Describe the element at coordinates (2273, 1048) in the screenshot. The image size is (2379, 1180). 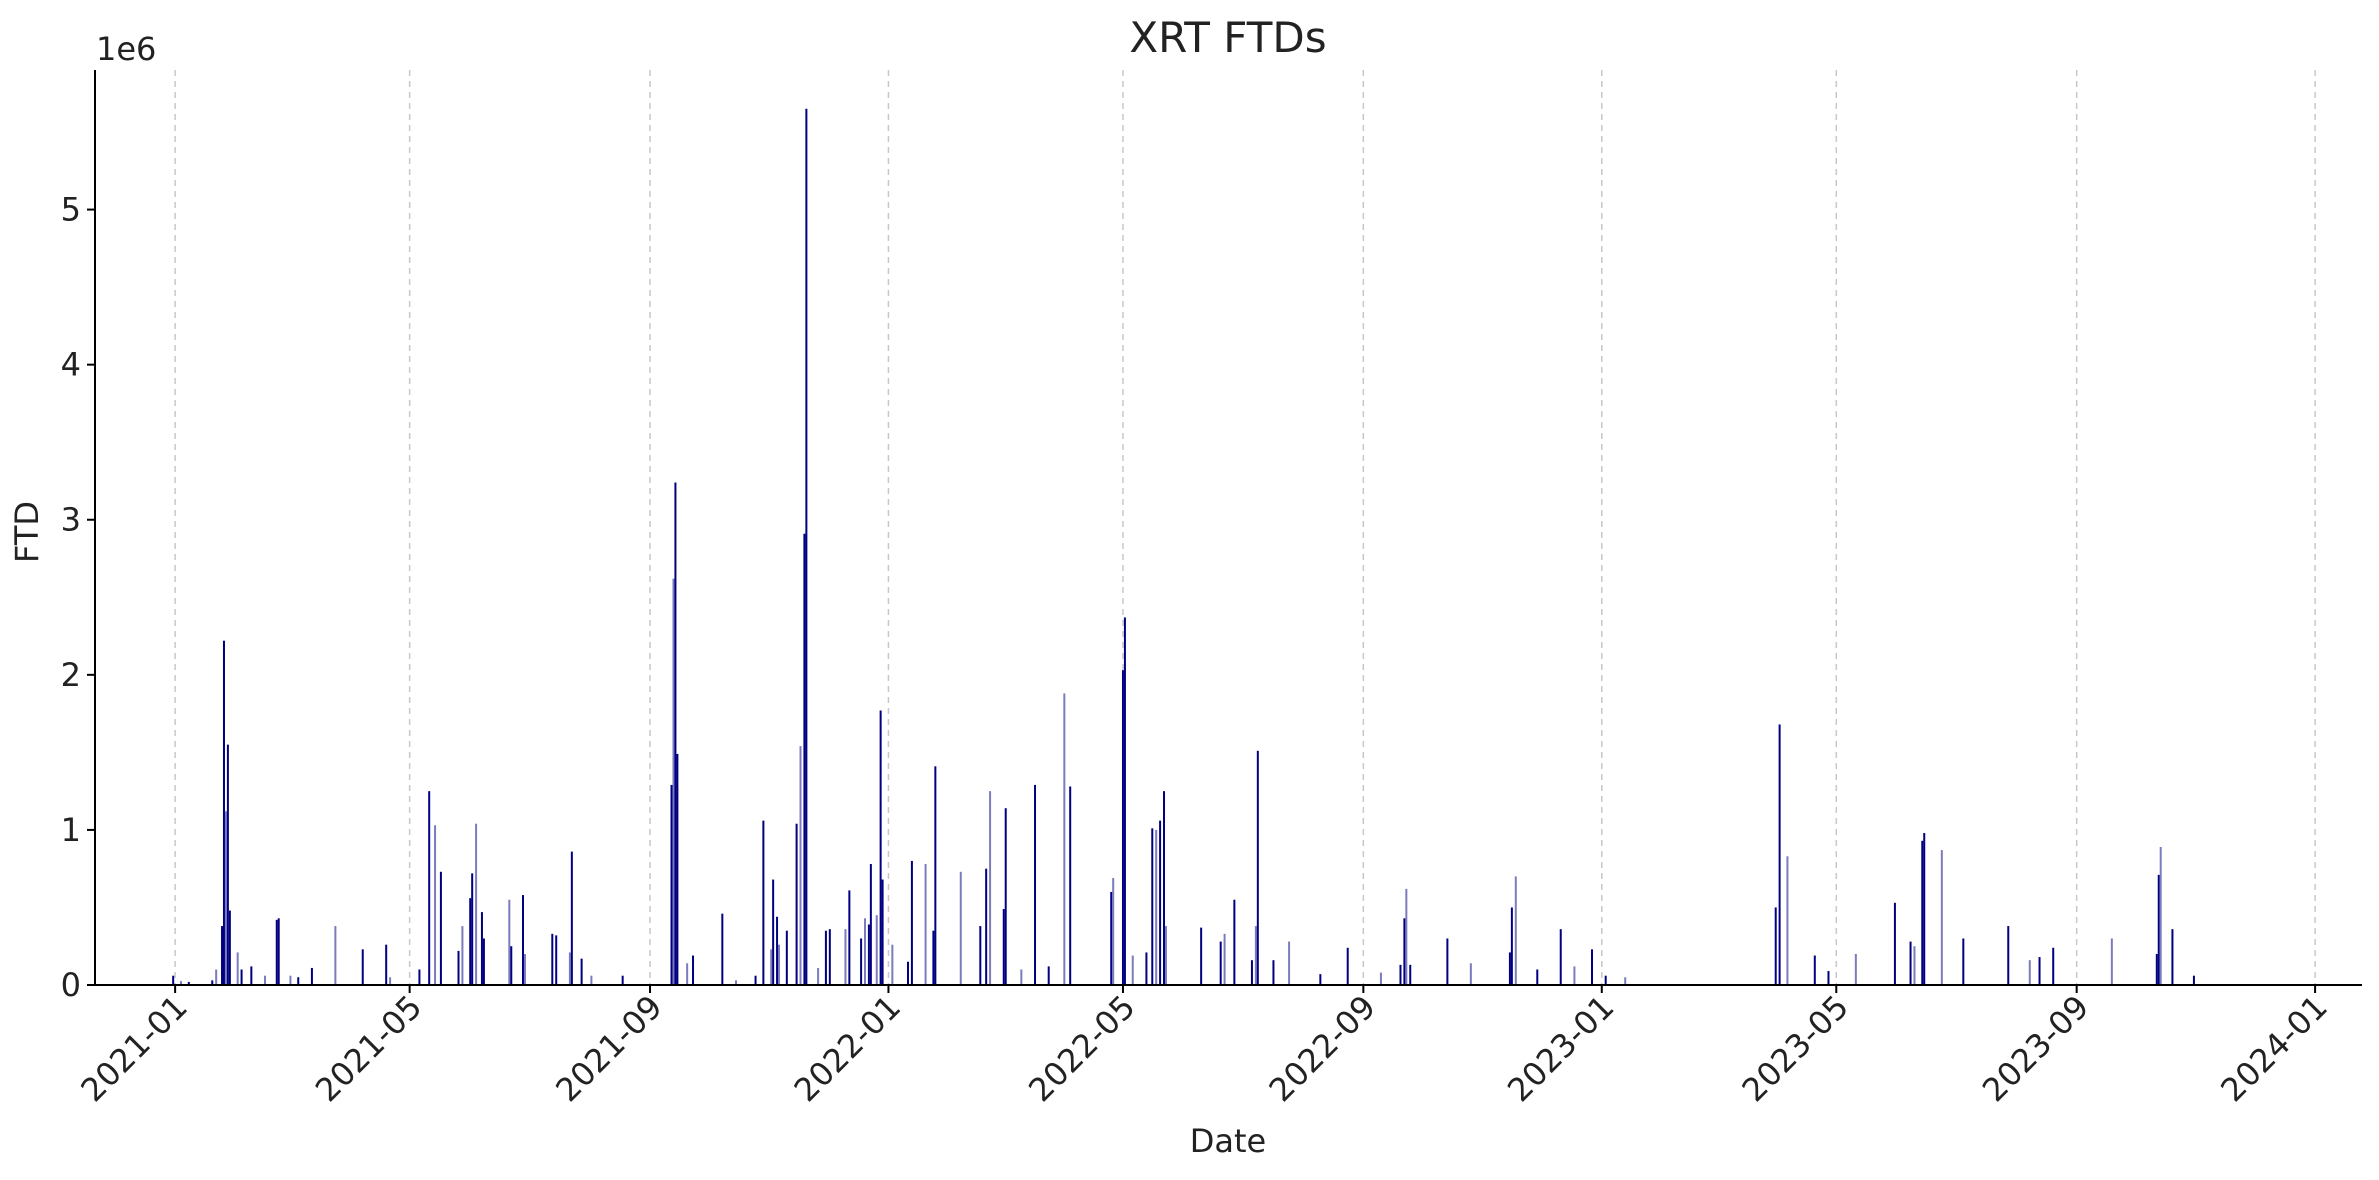
I see `x-tick-label: 2024-01` at that location.